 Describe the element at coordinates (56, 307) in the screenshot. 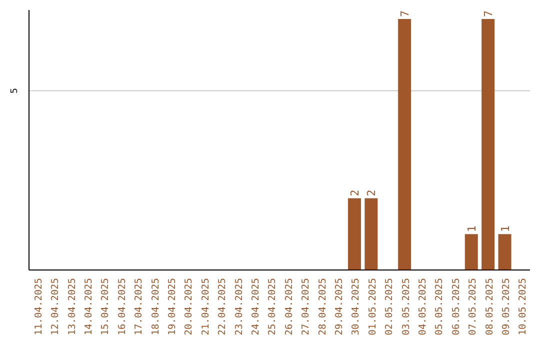

I see `x-tick-label: 12.04.2025` at that location.